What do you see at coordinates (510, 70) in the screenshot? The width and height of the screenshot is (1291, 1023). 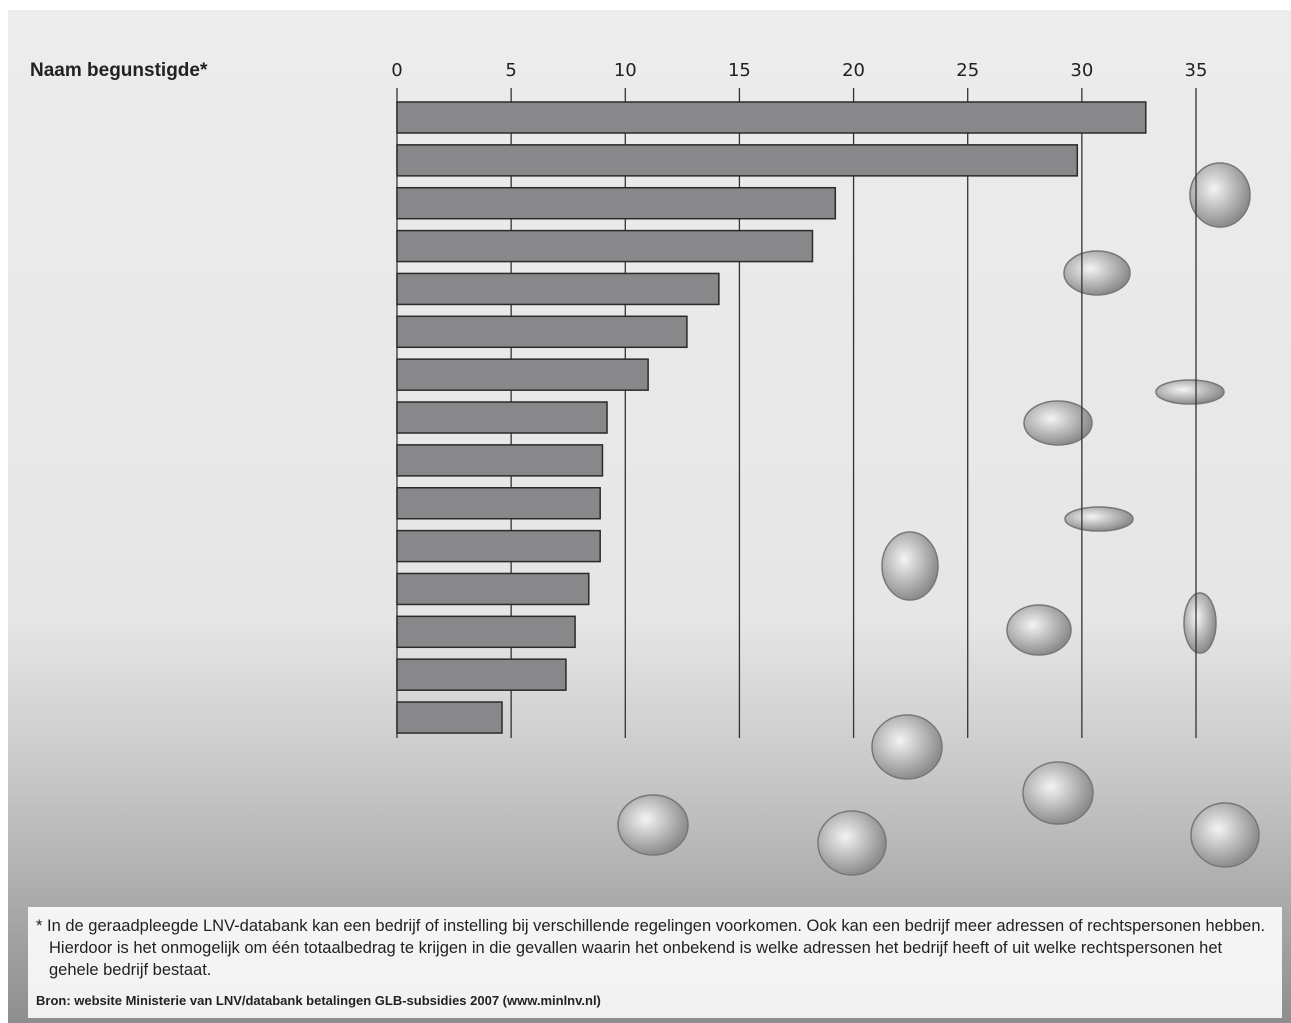 I see `x-tick-label: 5` at bounding box center [510, 70].